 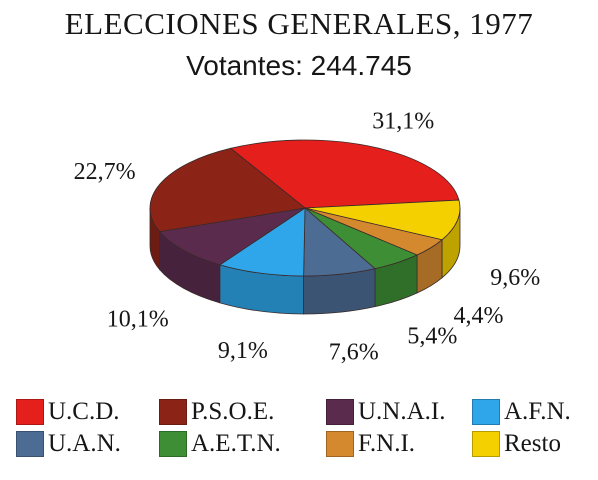 I want to click on pie-label-a-f-n: 9,1%, so click(x=243, y=351).